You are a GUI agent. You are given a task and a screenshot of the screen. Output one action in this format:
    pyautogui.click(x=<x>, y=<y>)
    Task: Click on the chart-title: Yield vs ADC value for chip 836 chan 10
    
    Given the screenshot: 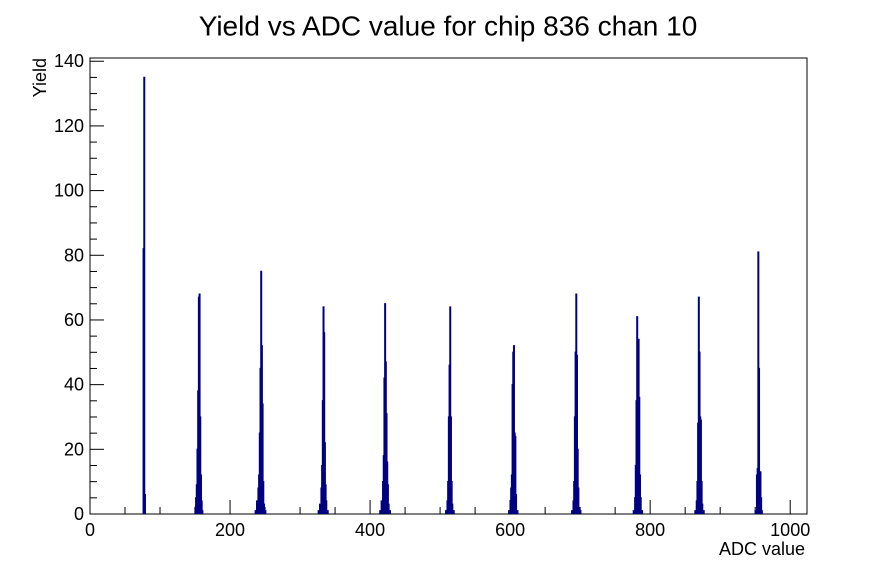 What is the action you would take?
    pyautogui.click(x=448, y=25)
    